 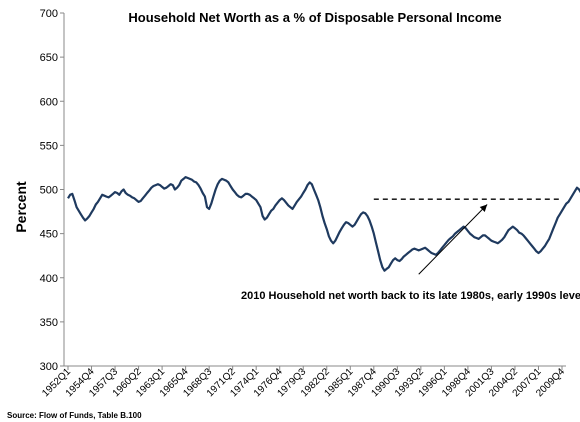 I want to click on y-tick-label: 600, so click(x=49, y=102).